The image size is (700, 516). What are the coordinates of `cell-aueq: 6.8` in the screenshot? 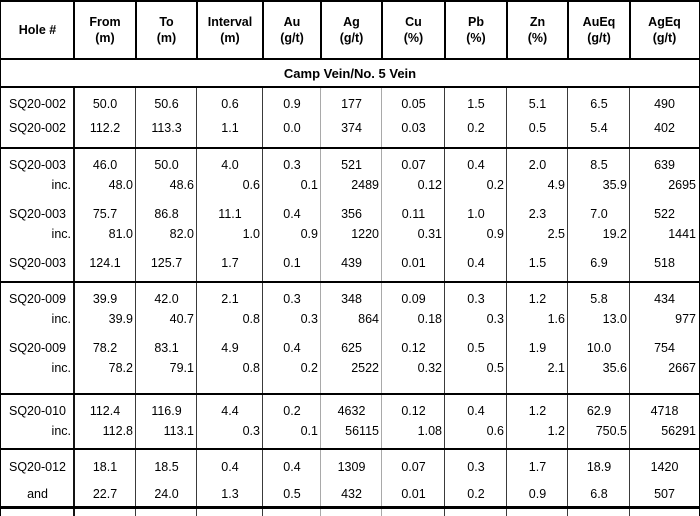 It's located at (599, 494).